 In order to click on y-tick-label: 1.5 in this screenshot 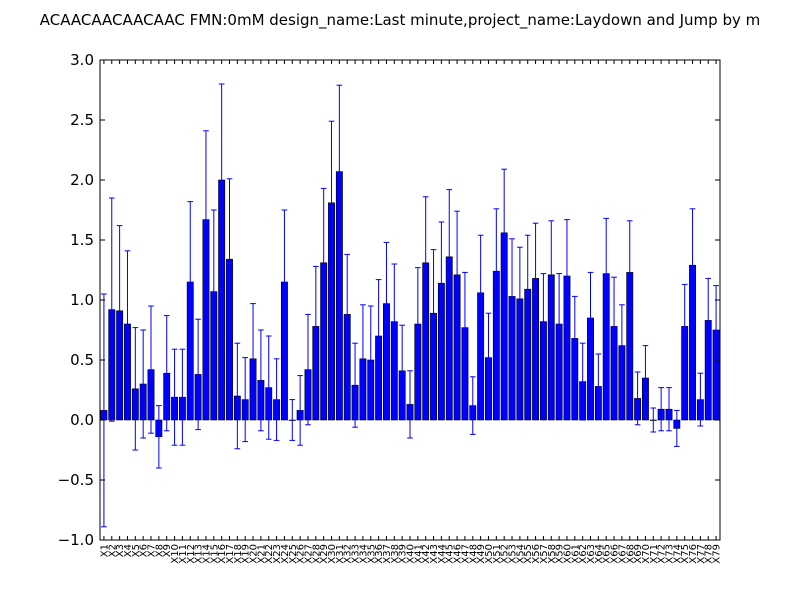, I will do `click(82, 240)`.